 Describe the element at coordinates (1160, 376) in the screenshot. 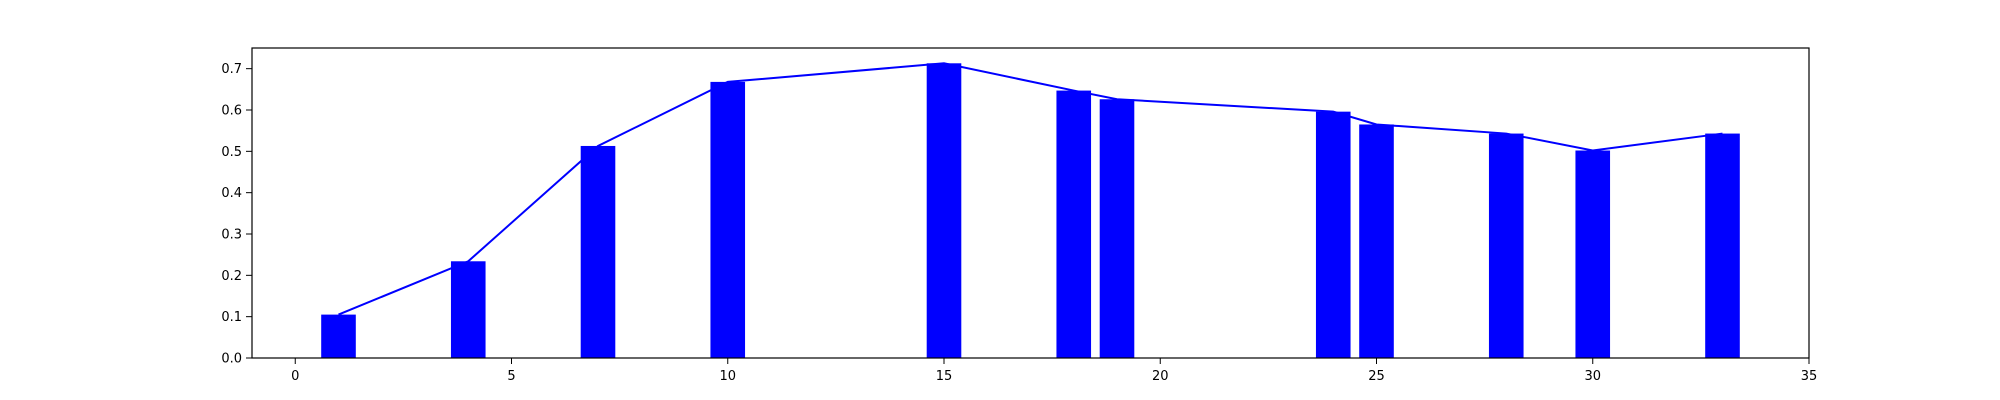

I see `x-tick-label: 20` at that location.